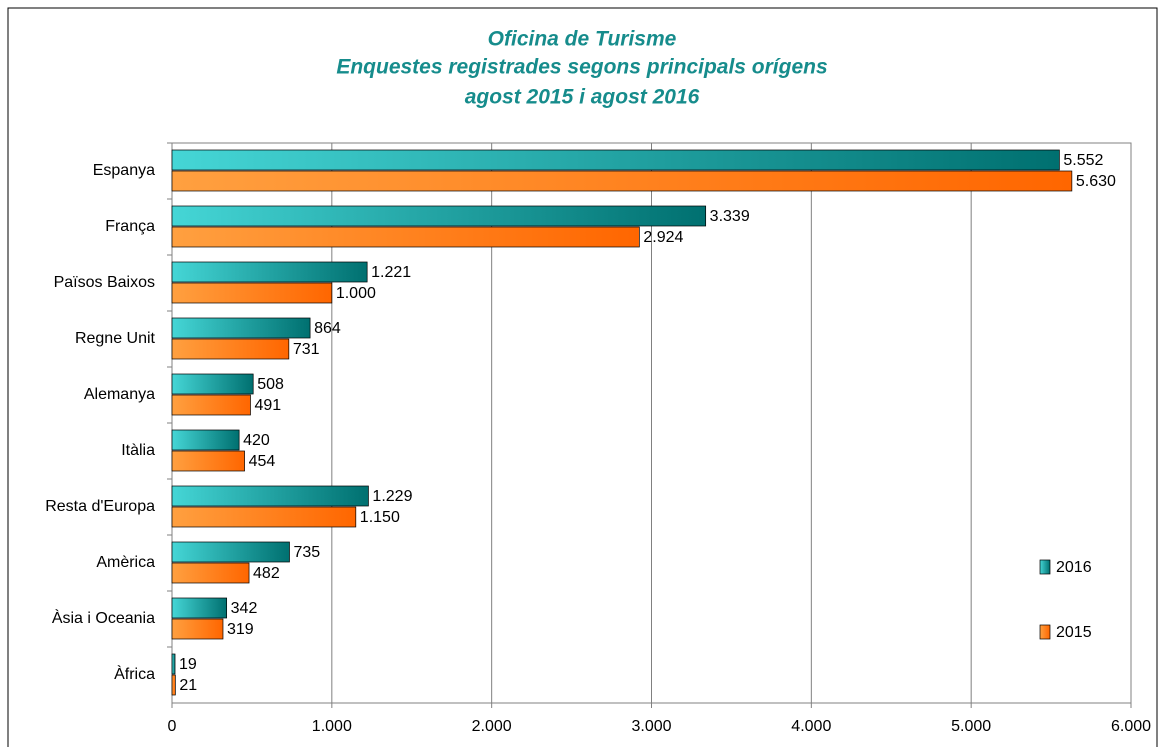 This screenshot has width=1166, height=747. Describe the element at coordinates (582, 39) in the screenshot. I see `chart-title: Oficina de Turisme` at that location.